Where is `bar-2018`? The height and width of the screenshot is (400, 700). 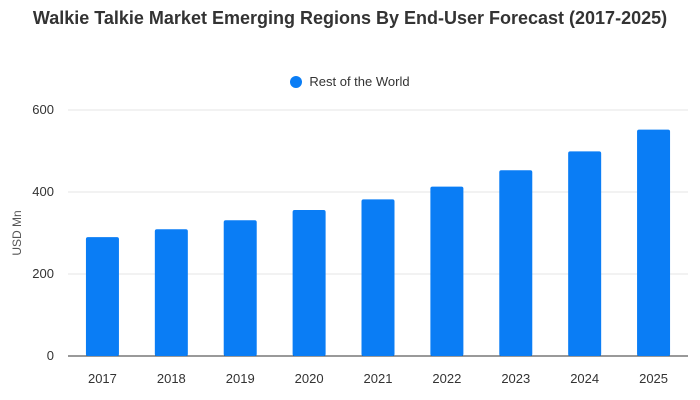
bar-2018 is located at coordinates (171, 292).